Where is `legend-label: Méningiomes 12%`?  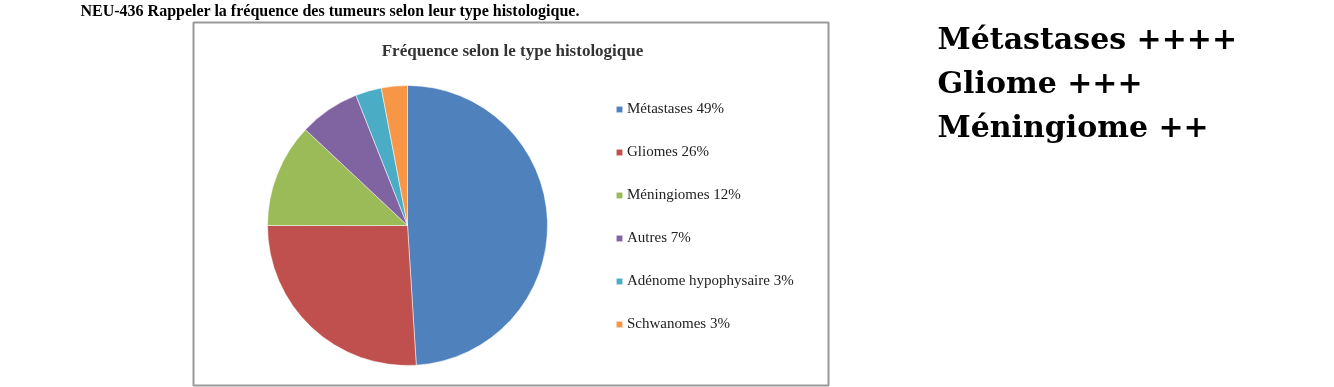
legend-label: Méningiomes 12% is located at coordinates (684, 194).